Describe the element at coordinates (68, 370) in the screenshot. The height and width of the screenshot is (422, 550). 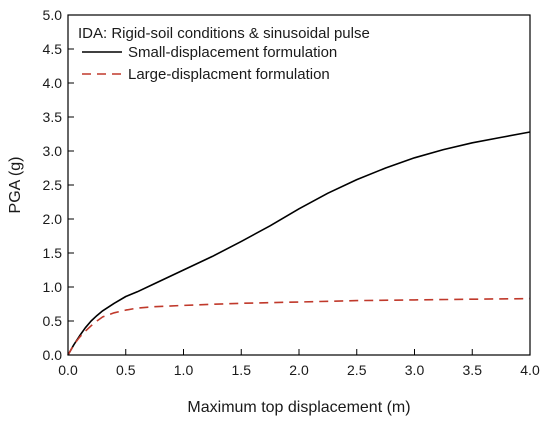
I see `x-tick-label: 0.0` at that location.